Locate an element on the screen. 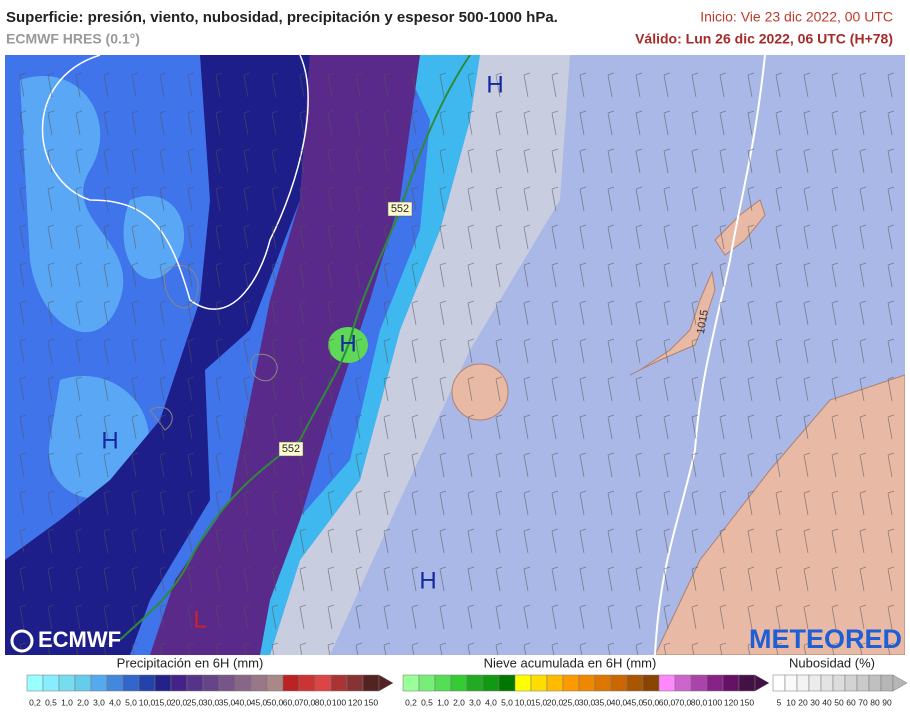  legend-label: 90 is located at coordinates (887, 702).